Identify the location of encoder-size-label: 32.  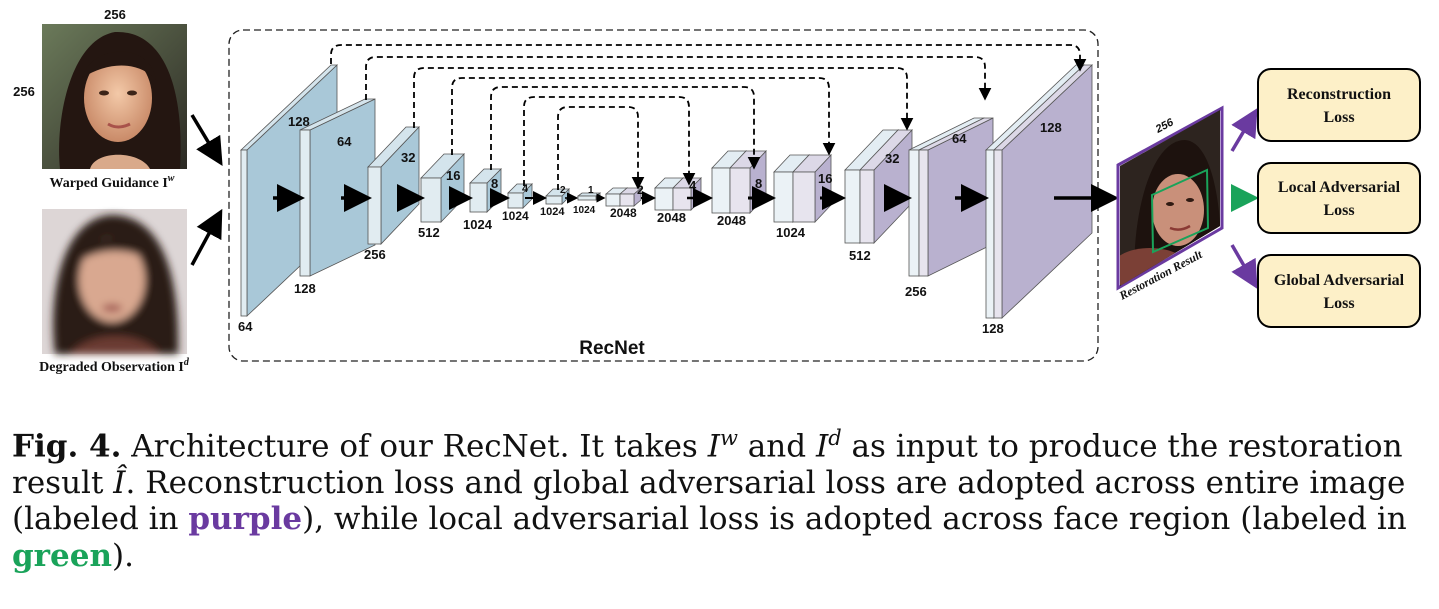
(408, 157).